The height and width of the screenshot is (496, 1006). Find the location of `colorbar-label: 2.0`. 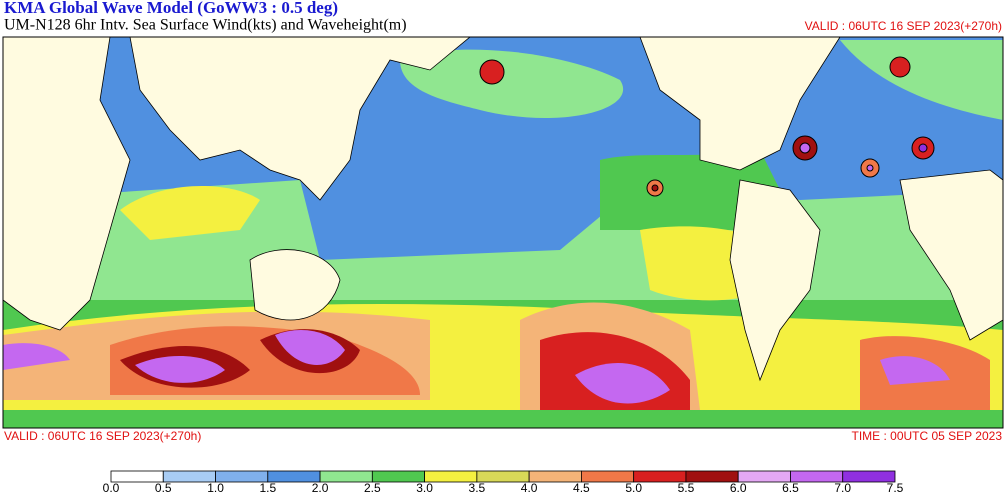

colorbar-label: 2.0 is located at coordinates (320, 488).